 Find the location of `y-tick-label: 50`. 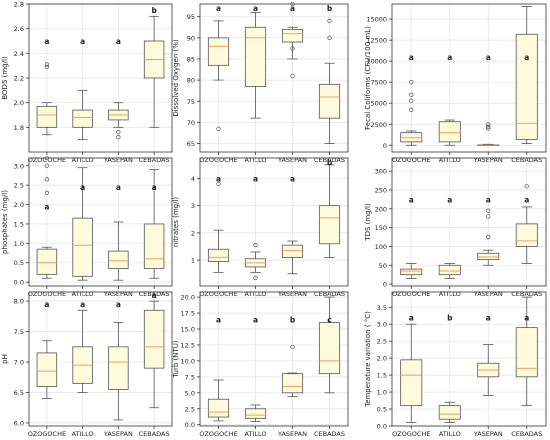

y-tick-label: 50 is located at coordinates (383, 266).